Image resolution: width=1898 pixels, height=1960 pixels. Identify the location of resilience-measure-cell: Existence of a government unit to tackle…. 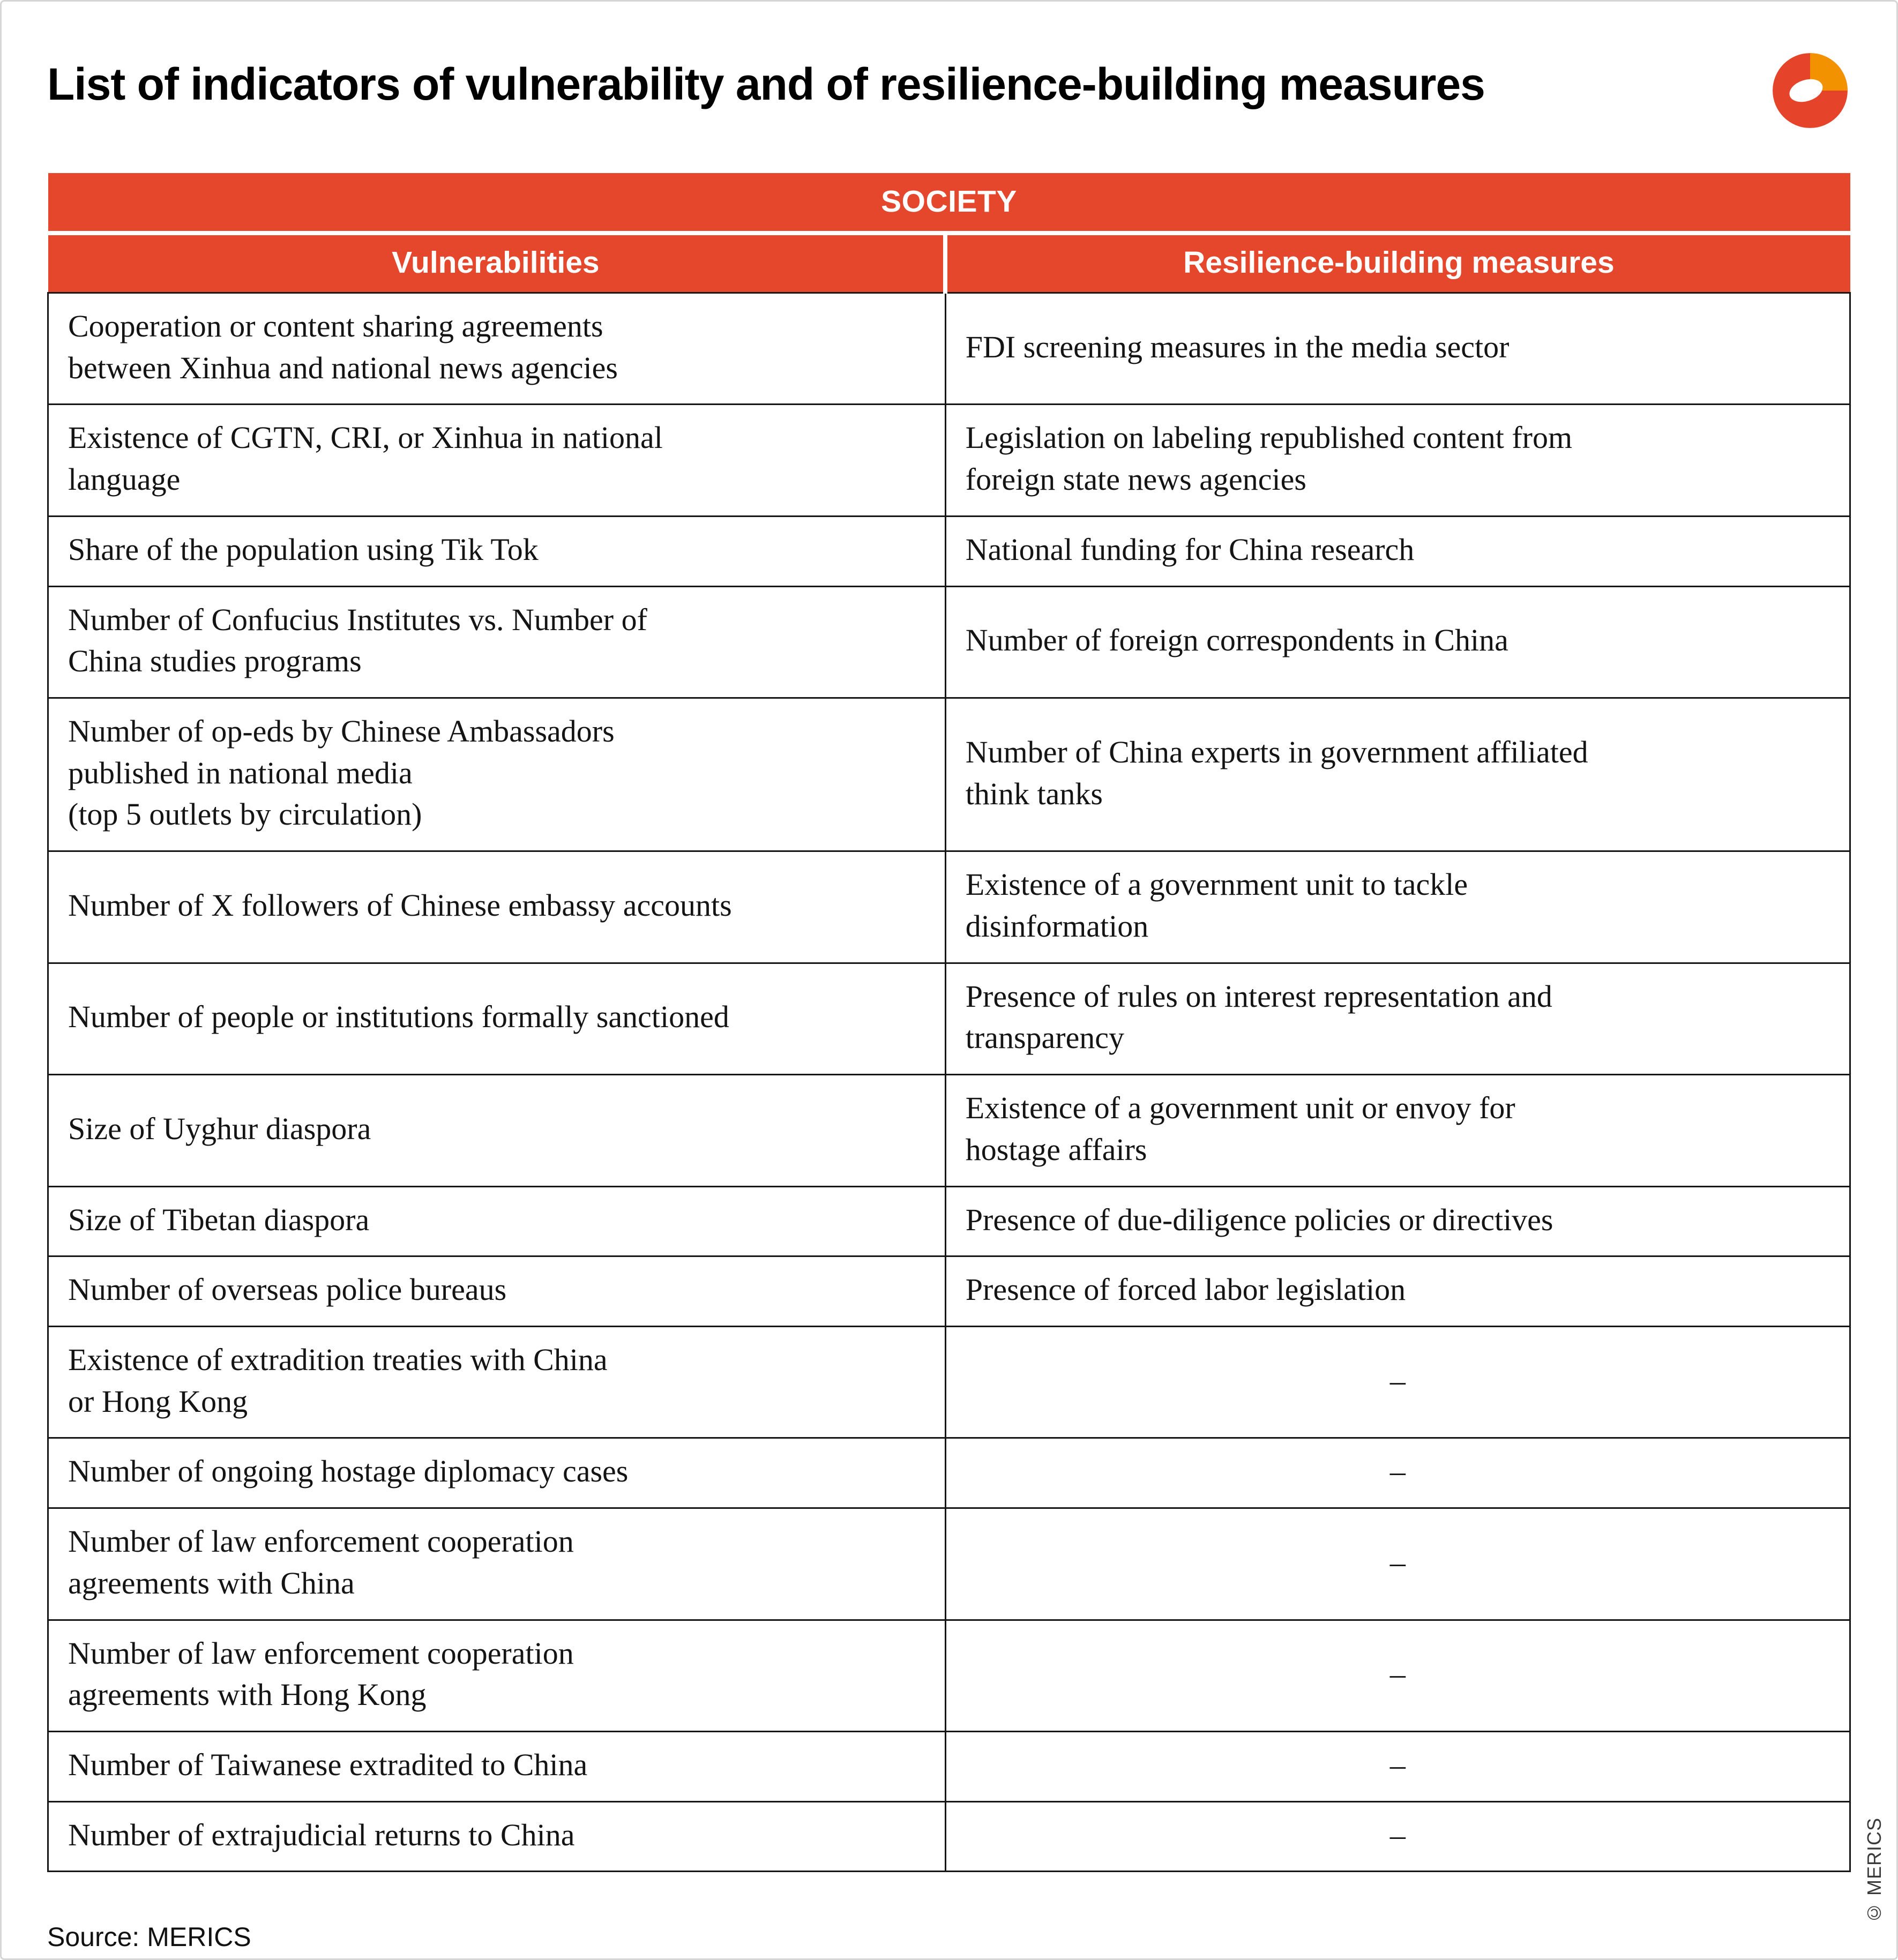
(1397, 907).